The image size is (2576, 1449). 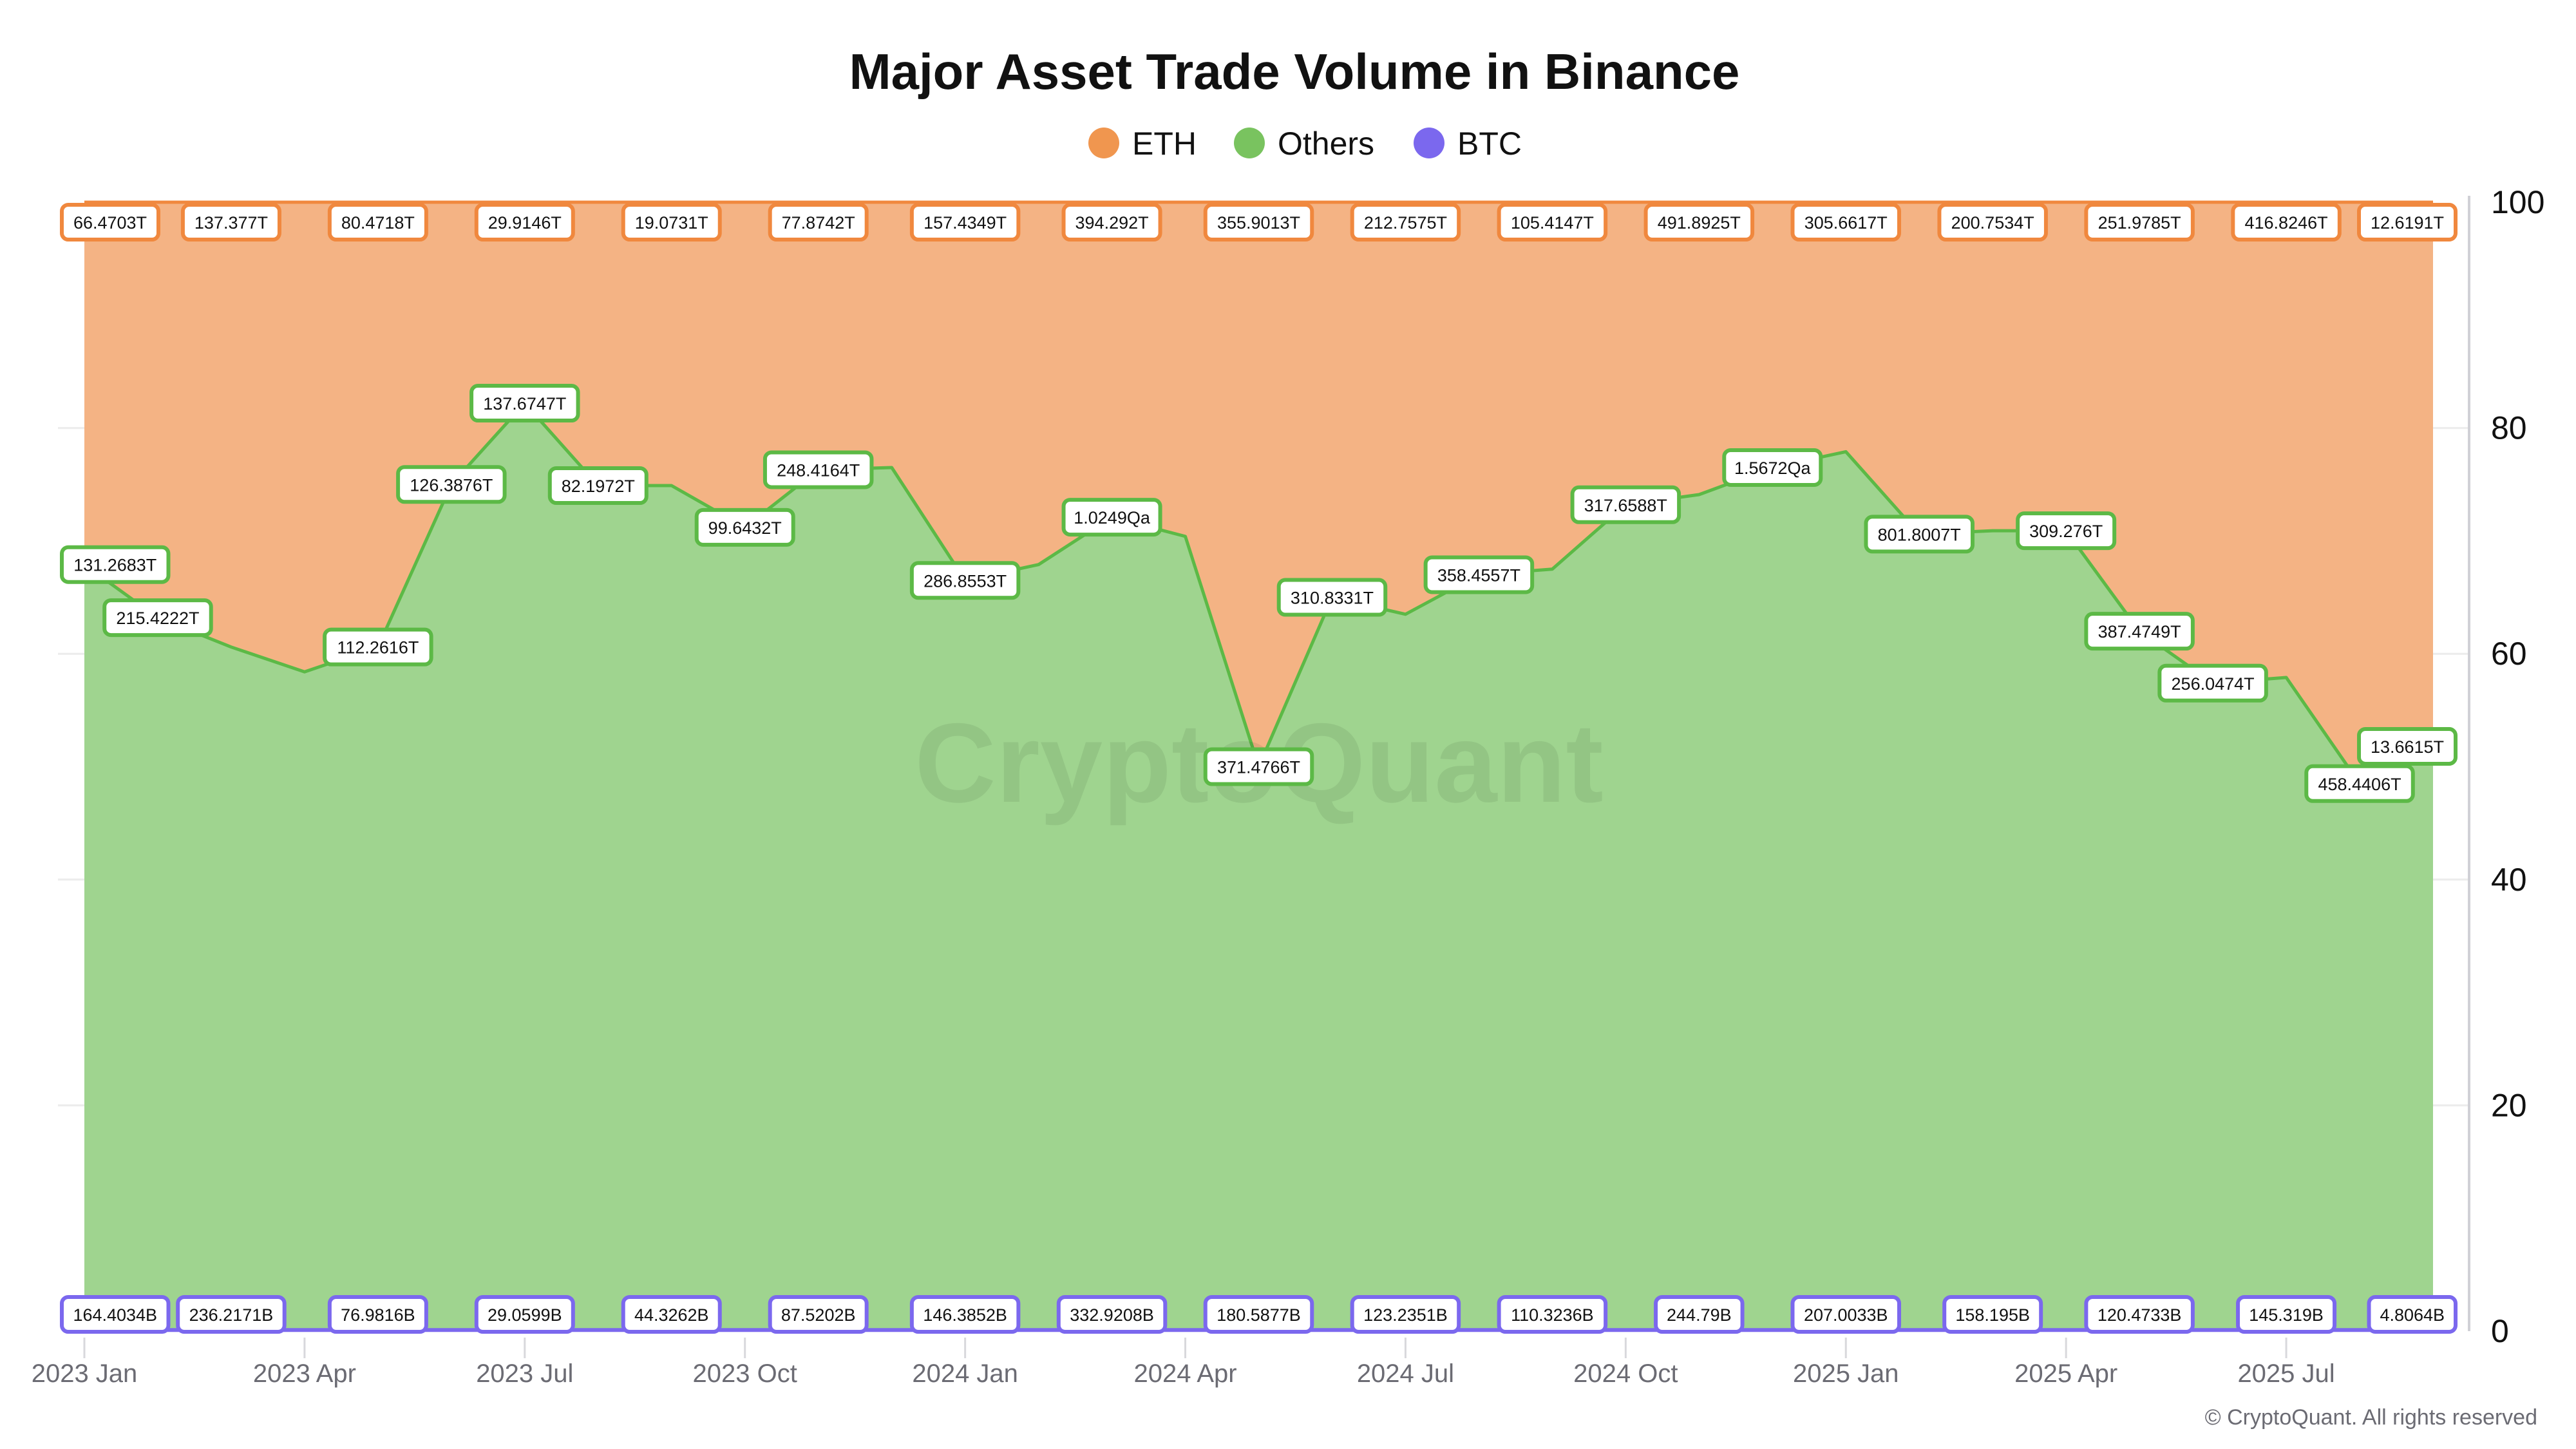 I want to click on data-label-others-text: 371.4766T, so click(x=1258, y=767).